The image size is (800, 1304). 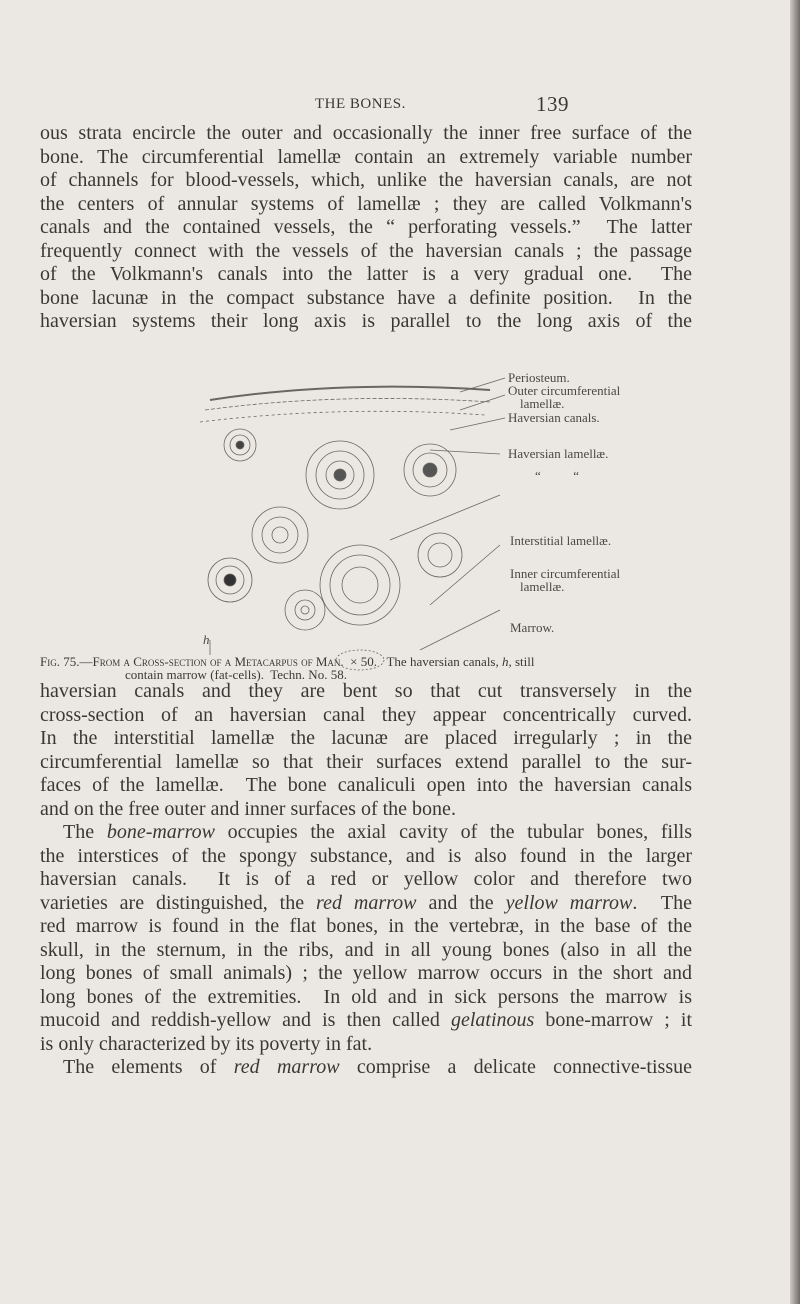 What do you see at coordinates (85, 832) in the screenshot?
I see `text-run: The` at bounding box center [85, 832].